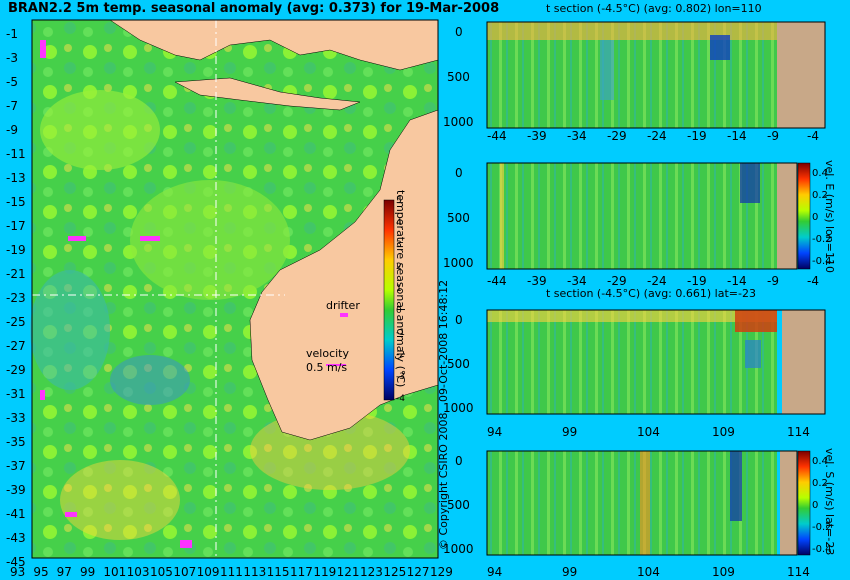  I want to click on map-colorbar-tick: 0, so click(399, 311).